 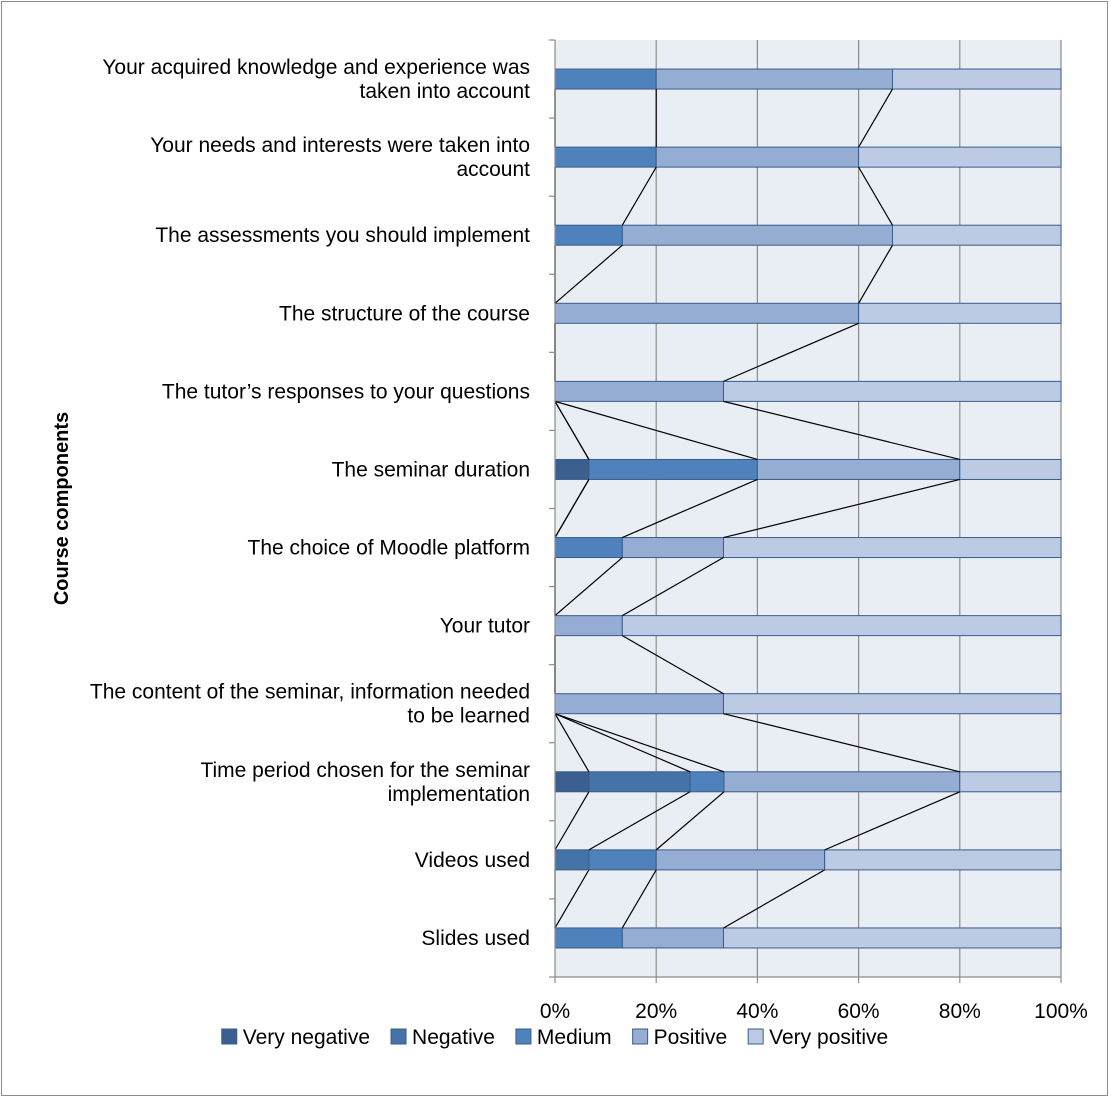 What do you see at coordinates (1061, 1011) in the screenshot?
I see `x-tick-label: 100%` at bounding box center [1061, 1011].